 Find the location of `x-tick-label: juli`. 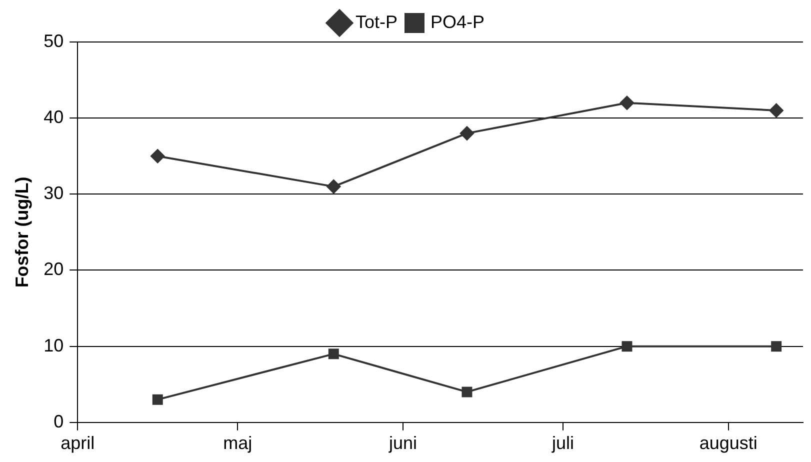

x-tick-label: juli is located at coordinates (562, 443).